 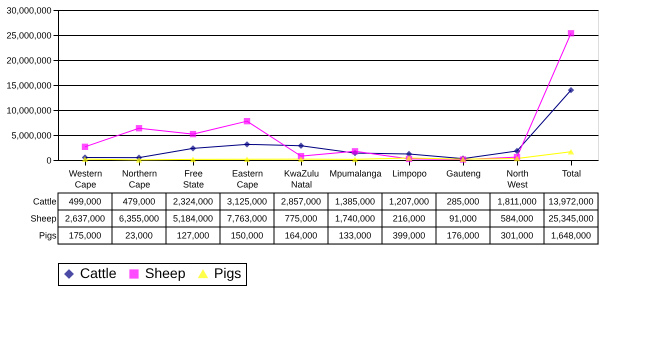 I want to click on data-label: 6,355,000, so click(x=139, y=219).